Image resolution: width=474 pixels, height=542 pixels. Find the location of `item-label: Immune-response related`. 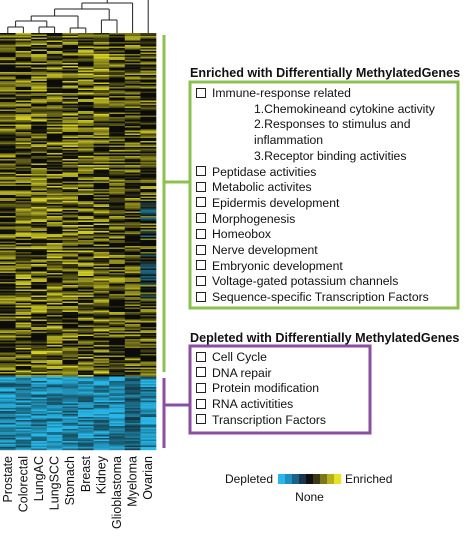

item-label: Immune-response related is located at coordinates (281, 93).